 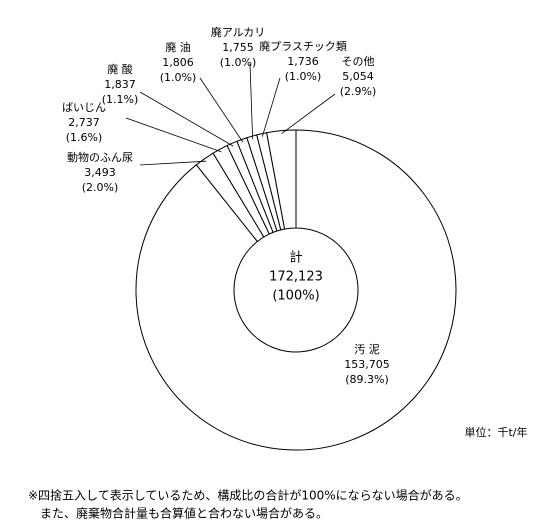 What do you see at coordinates (120, 69) in the screenshot?
I see `category-label: 廃 酸` at bounding box center [120, 69].